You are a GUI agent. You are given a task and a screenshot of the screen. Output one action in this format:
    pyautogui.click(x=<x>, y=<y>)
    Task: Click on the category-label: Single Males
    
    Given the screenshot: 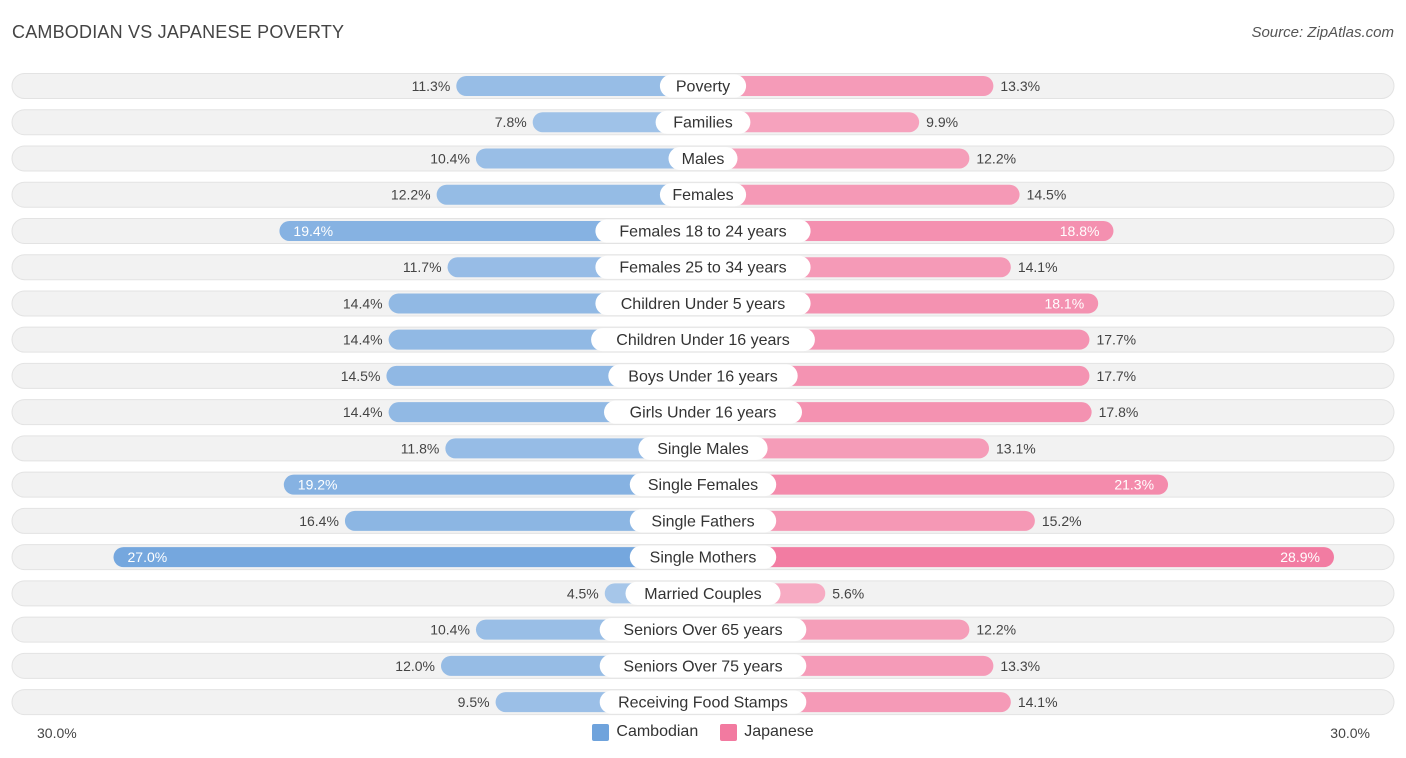 What is the action you would take?
    pyautogui.click(x=703, y=449)
    